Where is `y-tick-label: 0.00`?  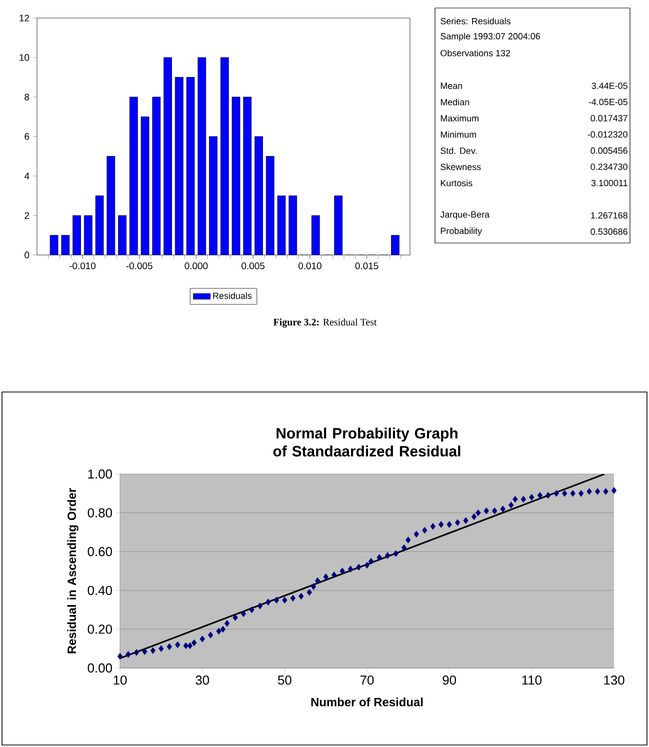 y-tick-label: 0.00 is located at coordinates (100, 668).